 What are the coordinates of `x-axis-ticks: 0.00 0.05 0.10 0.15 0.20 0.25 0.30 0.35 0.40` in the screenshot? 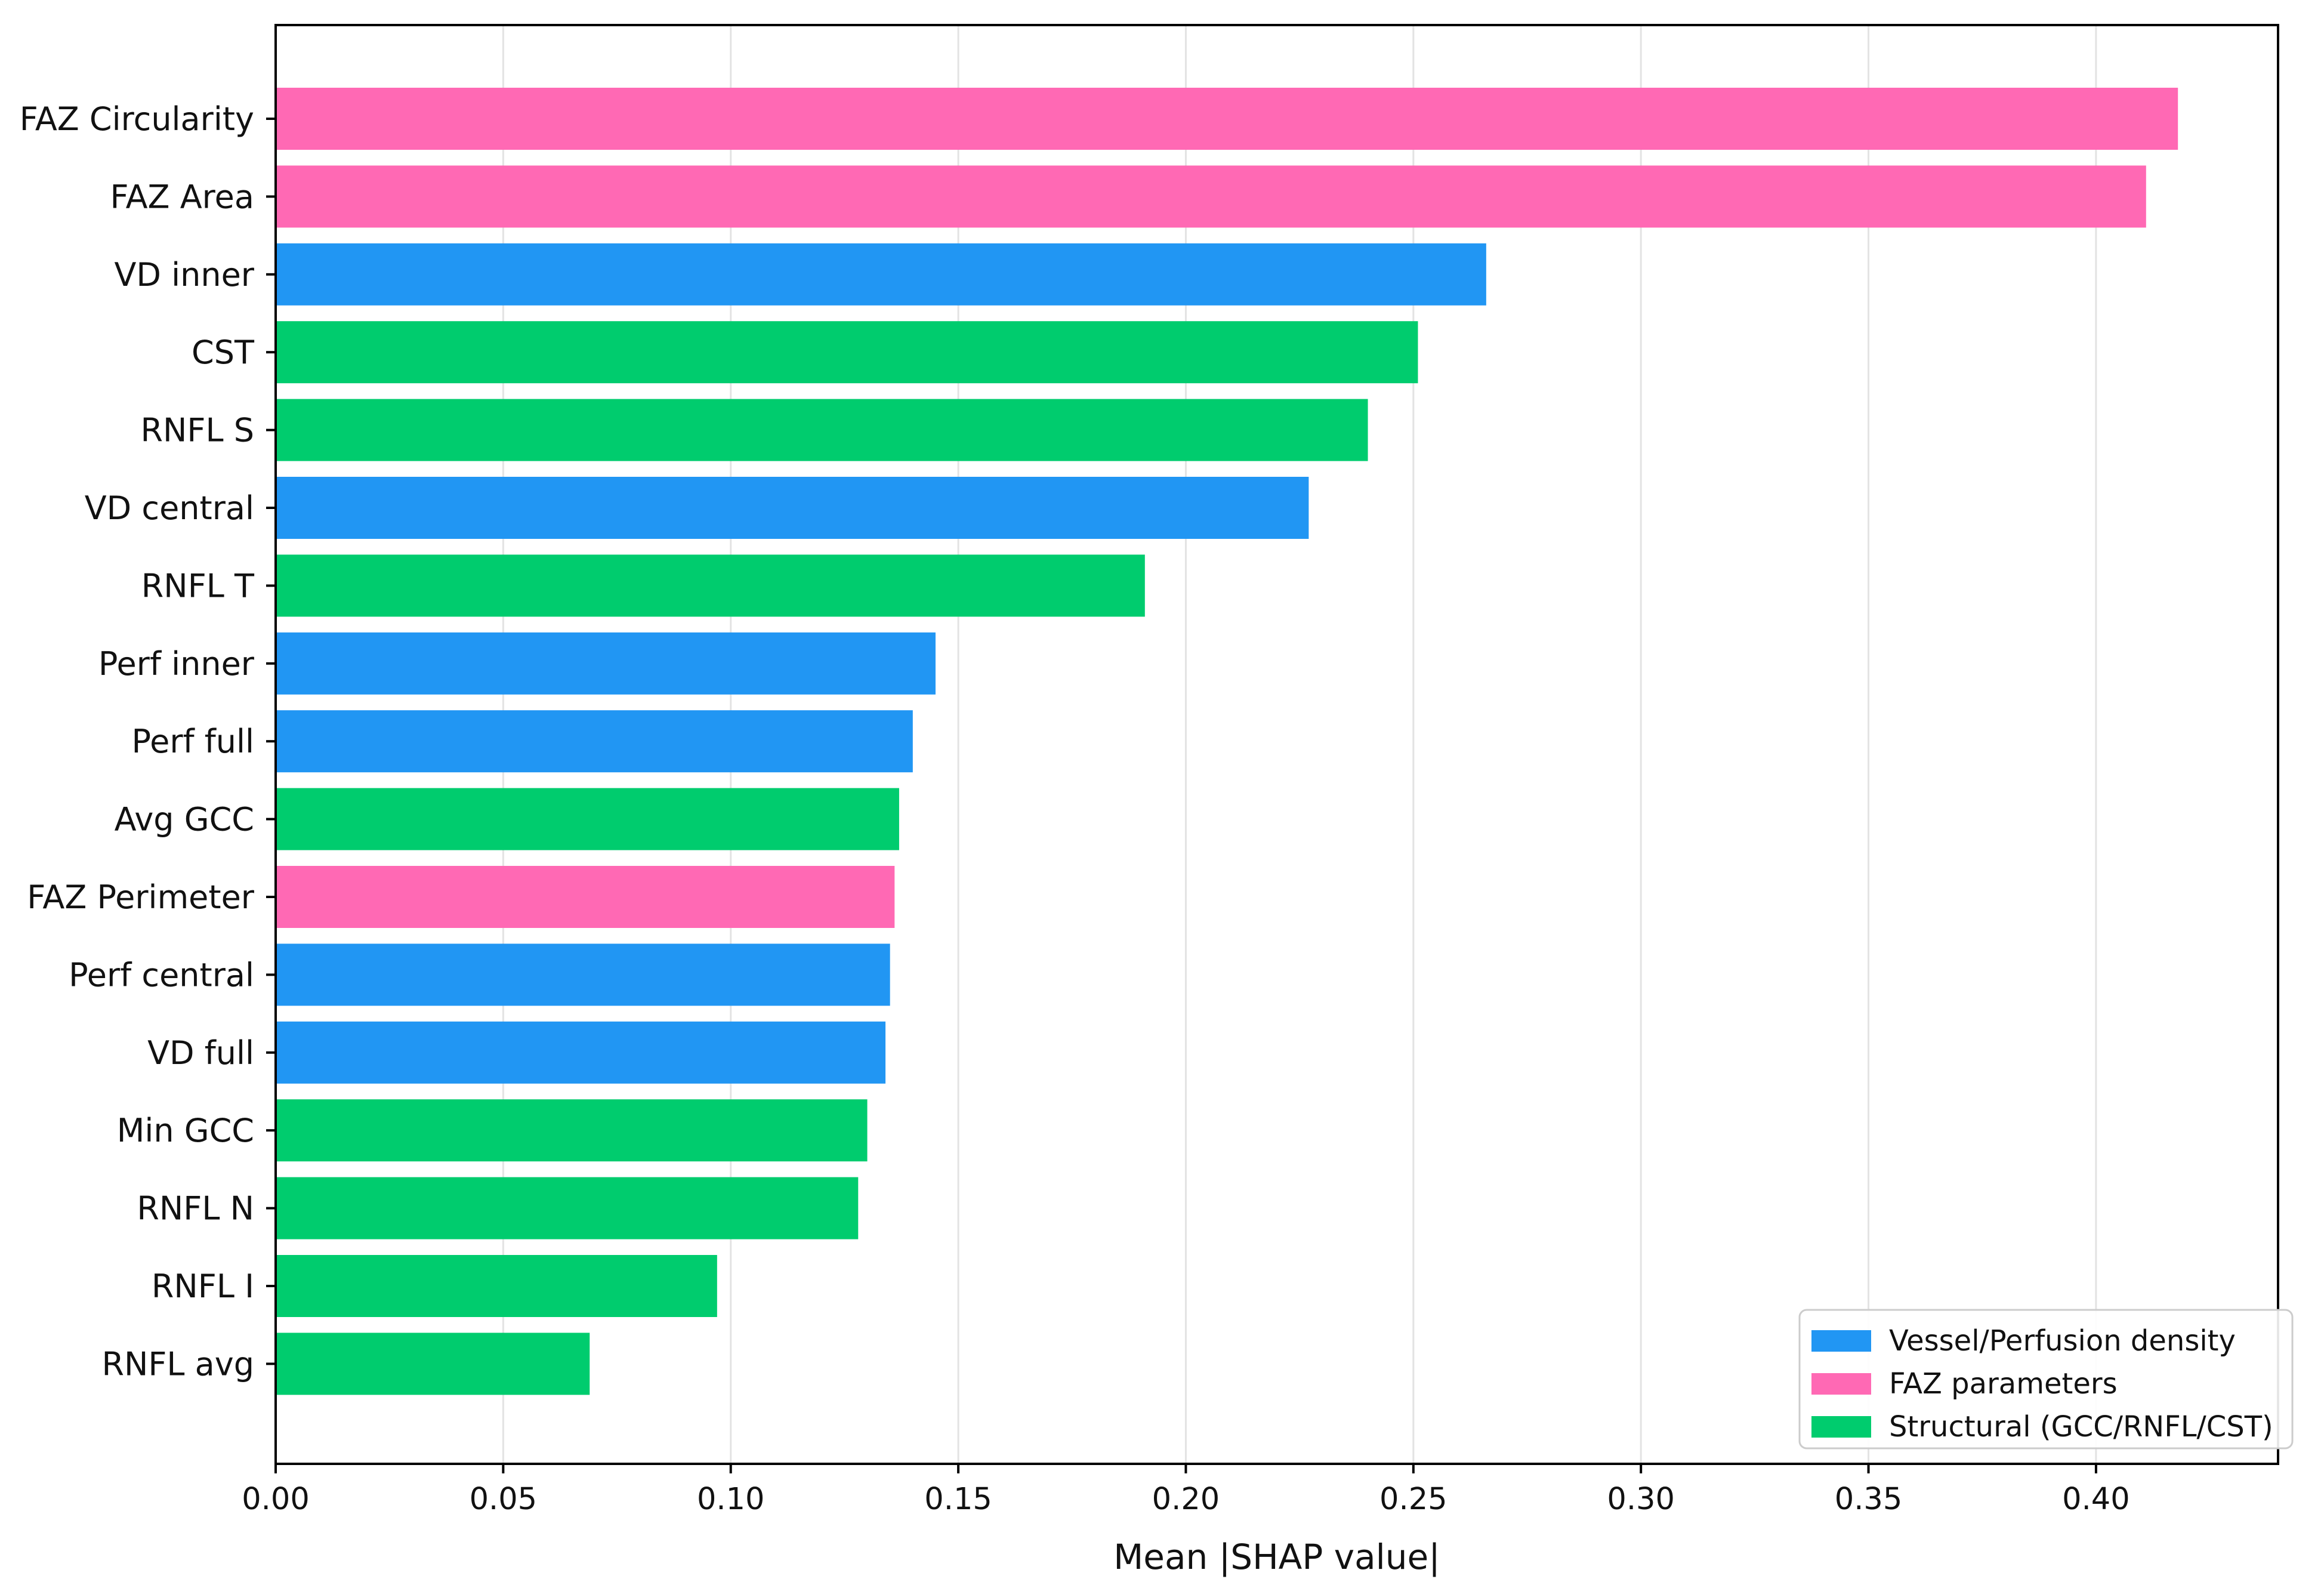 It's located at (1186, 1490).